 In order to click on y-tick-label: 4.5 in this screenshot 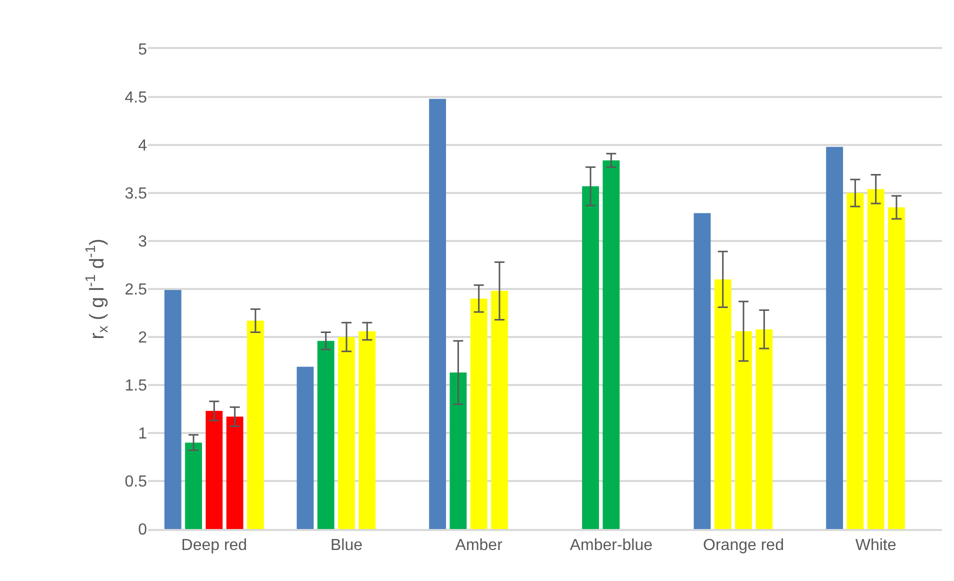, I will do `click(136, 98)`.